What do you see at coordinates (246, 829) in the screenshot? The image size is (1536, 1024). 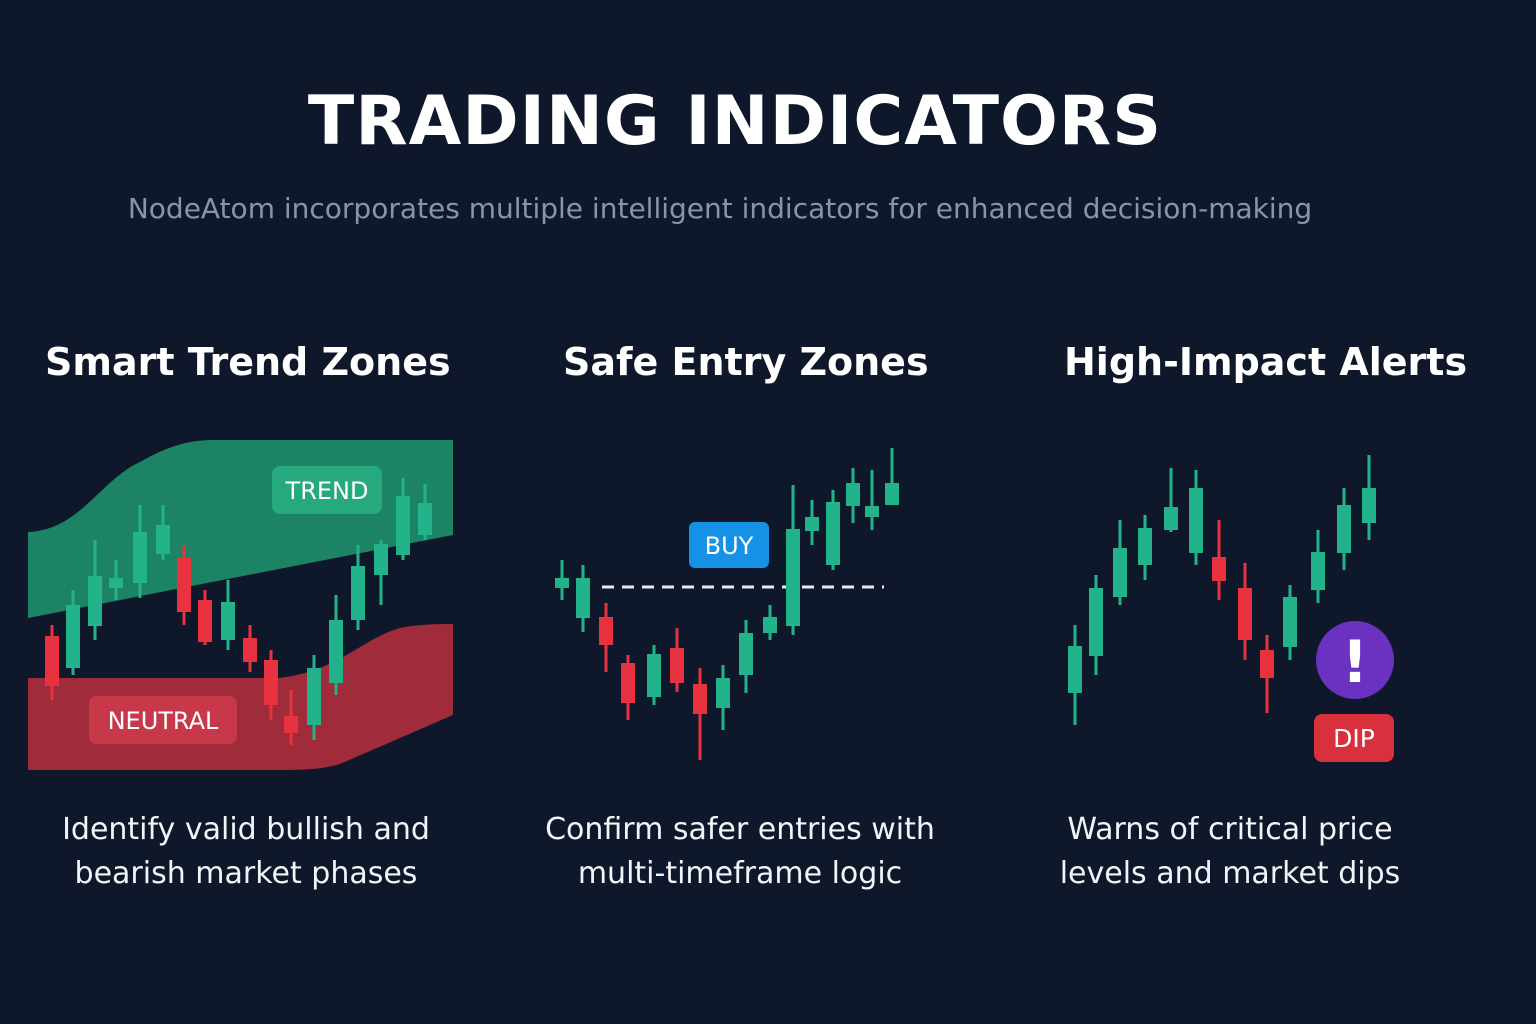 I see `description-line: Identify valid bullish and` at bounding box center [246, 829].